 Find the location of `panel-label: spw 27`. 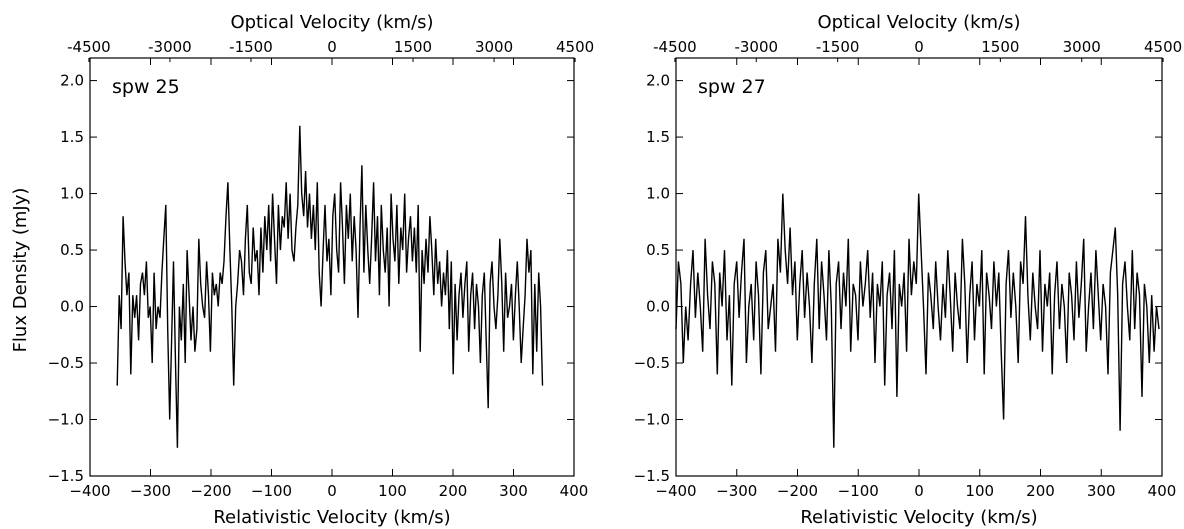

panel-label: spw 27 is located at coordinates (732, 87).